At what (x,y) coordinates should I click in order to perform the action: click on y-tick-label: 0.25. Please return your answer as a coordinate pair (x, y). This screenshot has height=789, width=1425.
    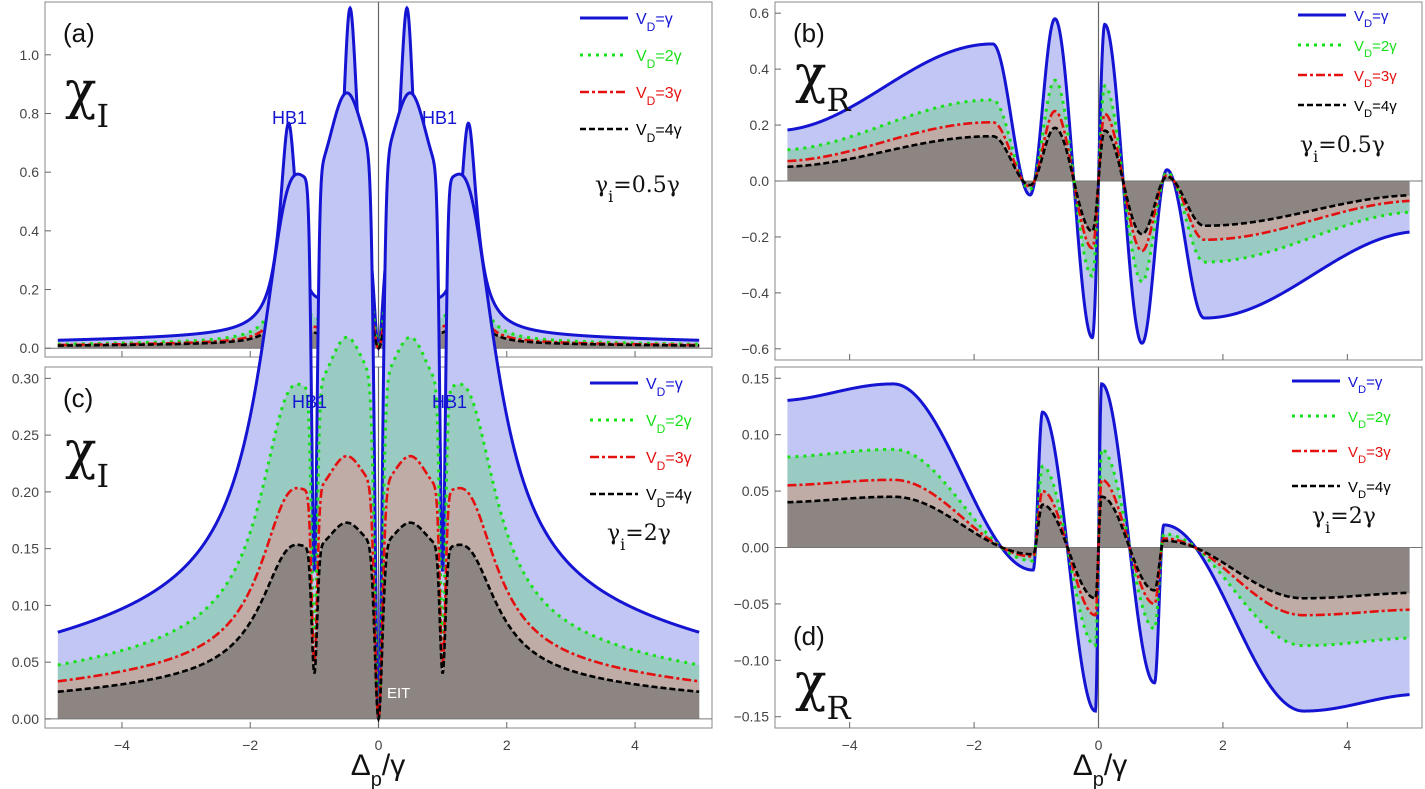
    Looking at the image, I should click on (25, 435).